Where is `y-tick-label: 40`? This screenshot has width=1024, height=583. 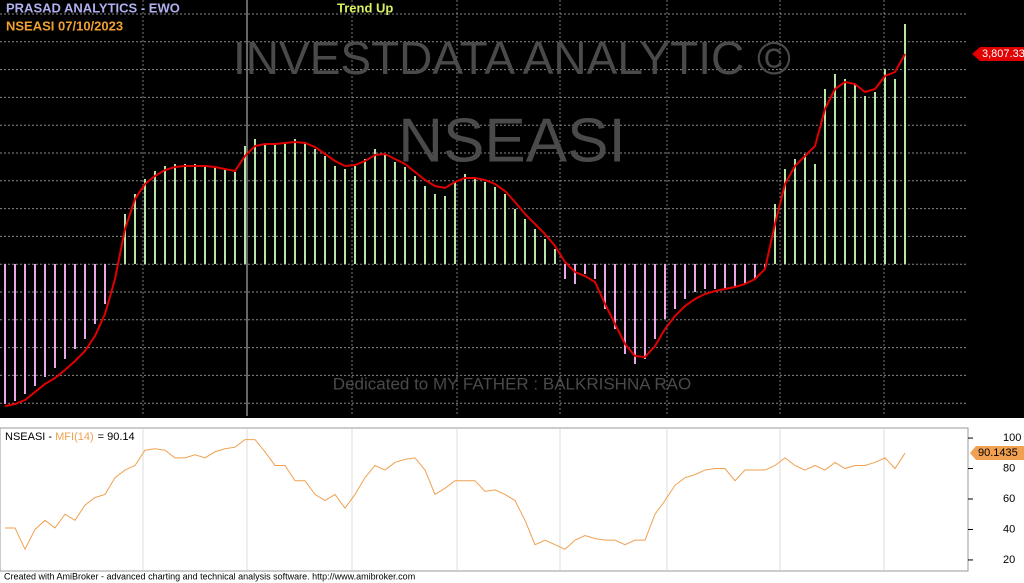 y-tick-label: 40 is located at coordinates (1009, 529).